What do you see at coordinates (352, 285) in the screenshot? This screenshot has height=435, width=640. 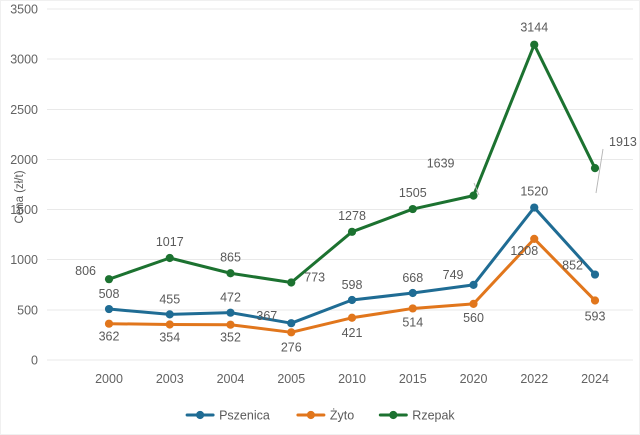 I see `data-label: 598` at bounding box center [352, 285].